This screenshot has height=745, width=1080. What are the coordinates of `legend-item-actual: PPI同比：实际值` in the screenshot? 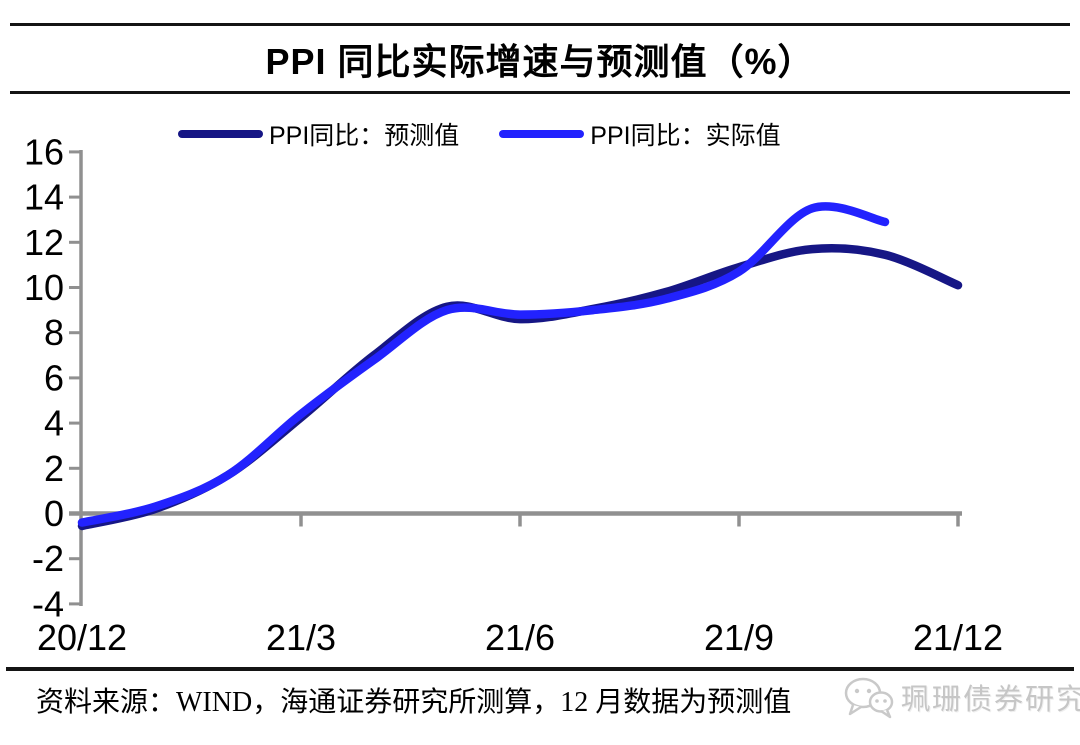 It's located at (640, 134).